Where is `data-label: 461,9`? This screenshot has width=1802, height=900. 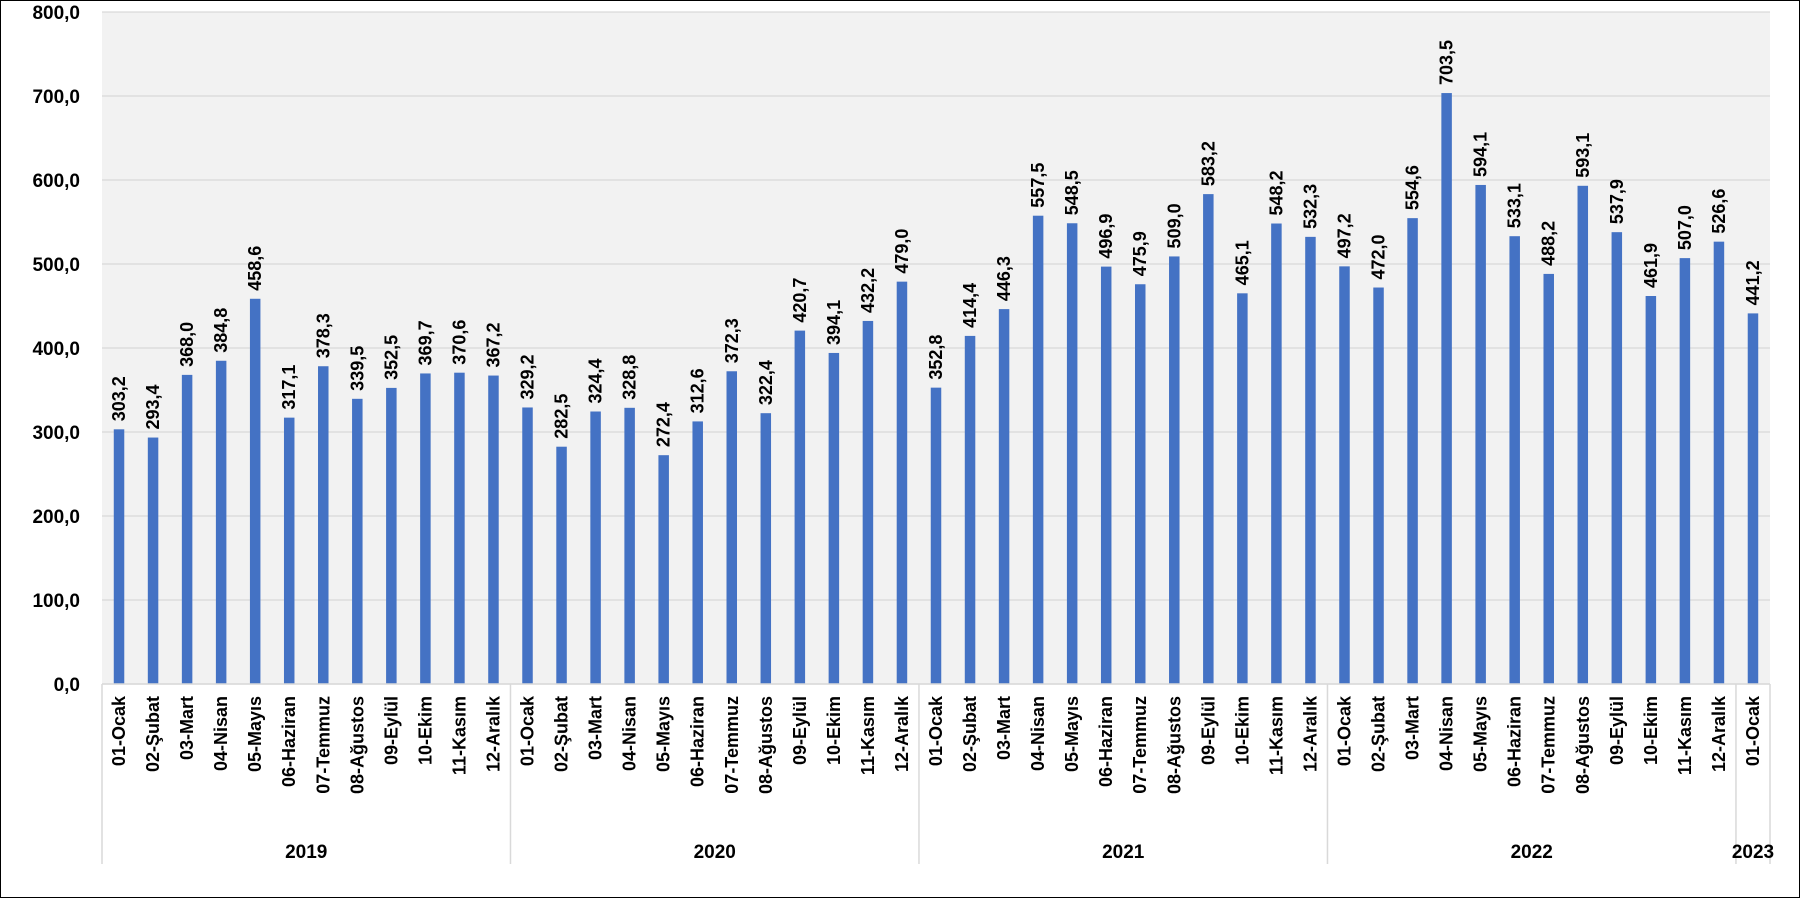 data-label: 461,9 is located at coordinates (1651, 265).